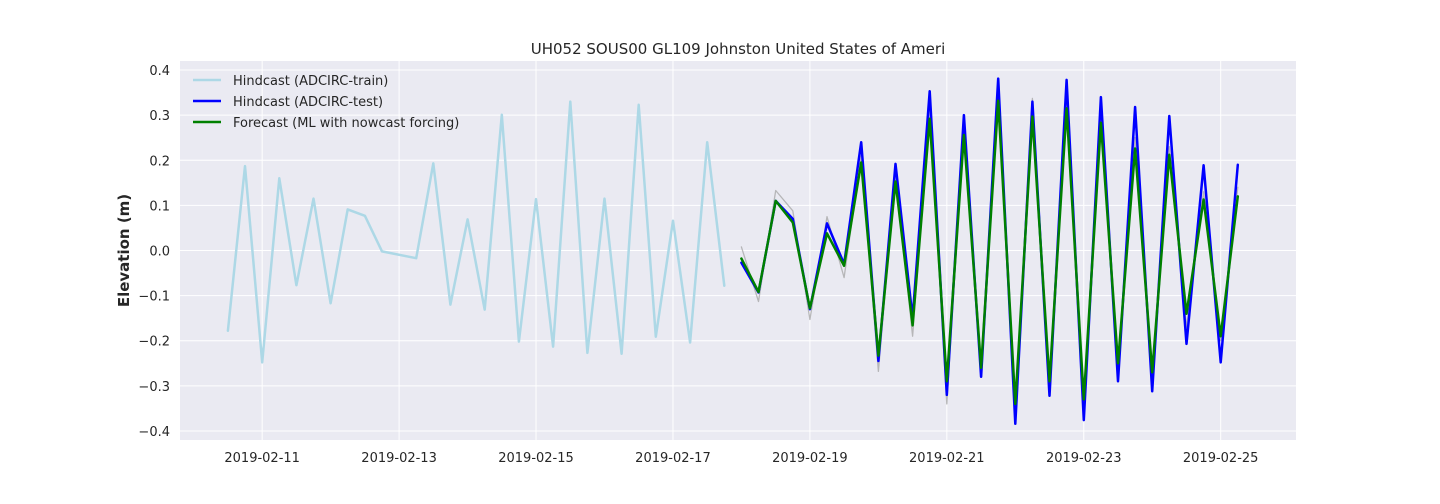  I want to click on y-tick-label: 0.0, so click(159, 252).